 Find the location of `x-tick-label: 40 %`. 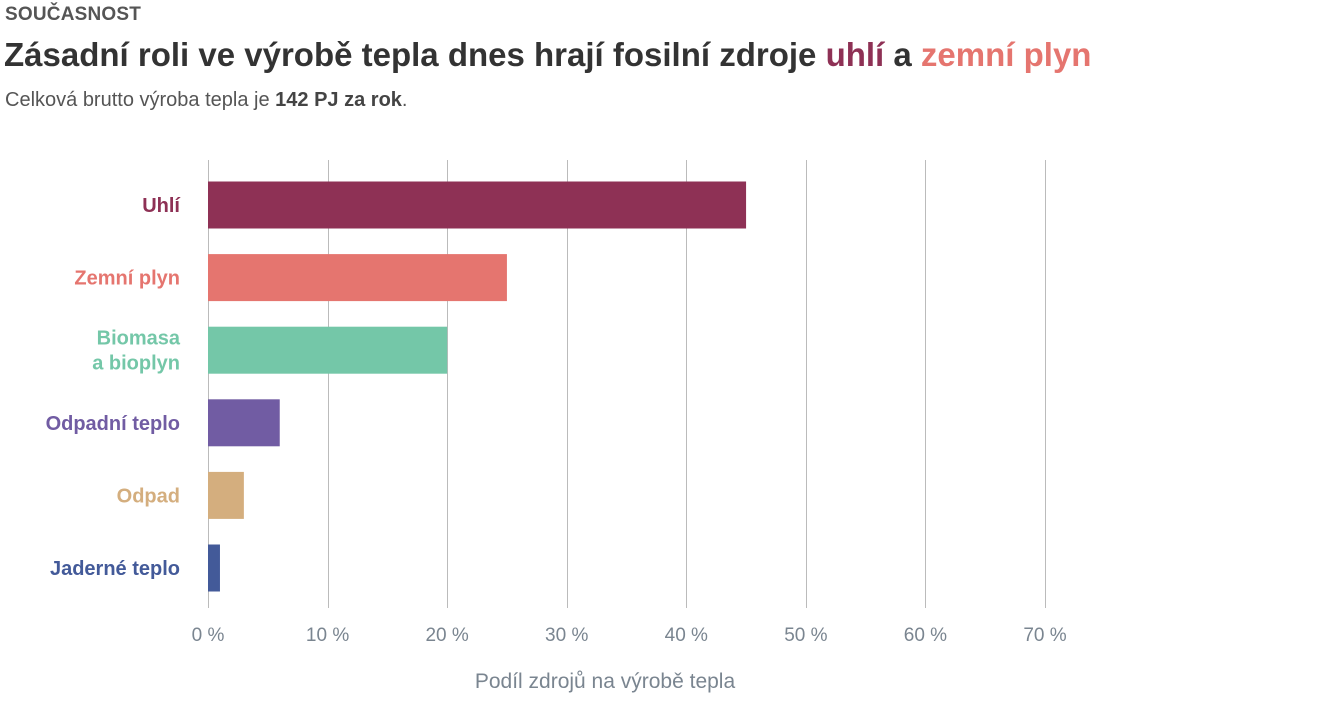

x-tick-label: 40 % is located at coordinates (686, 635).